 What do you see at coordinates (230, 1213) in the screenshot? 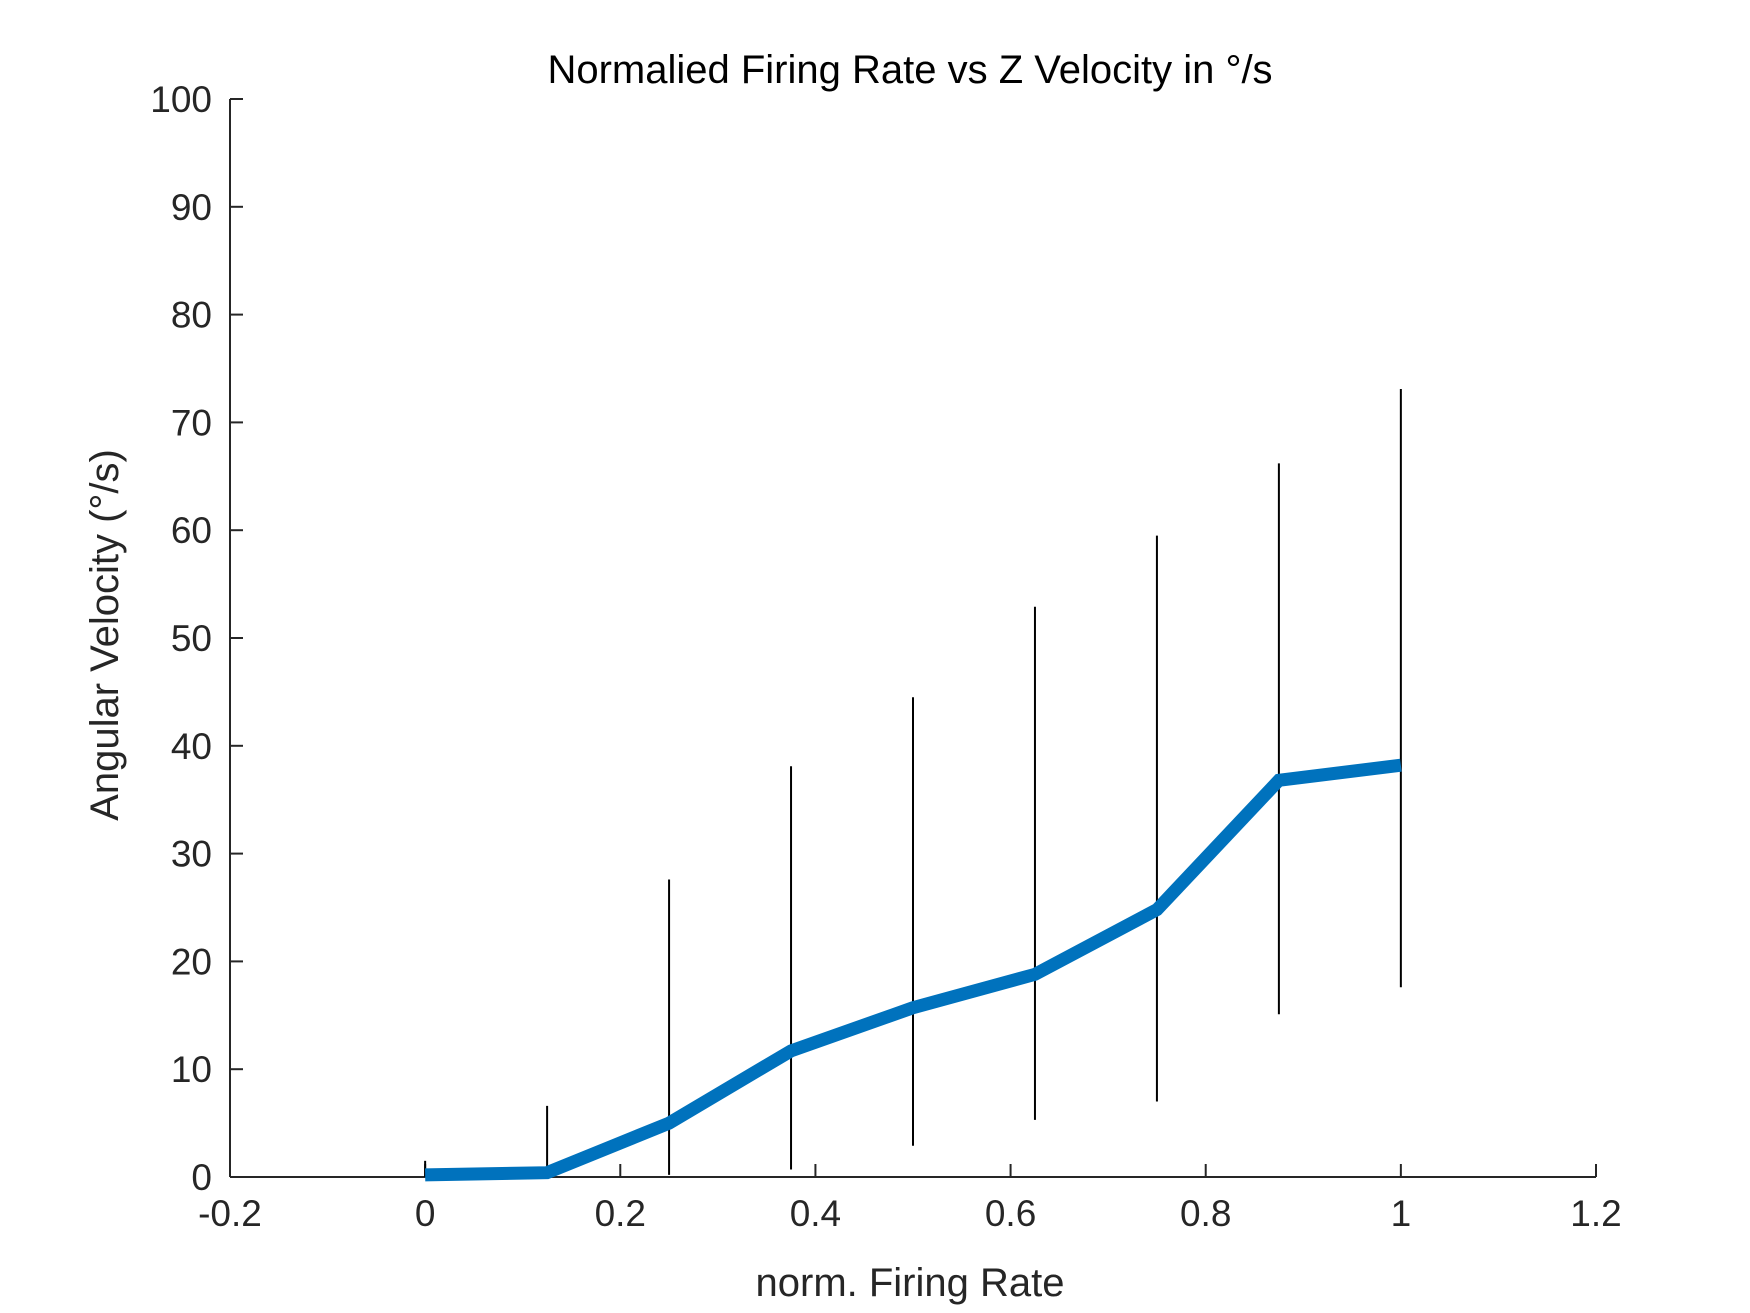
I see `x-tick-label: -0.2` at bounding box center [230, 1213].